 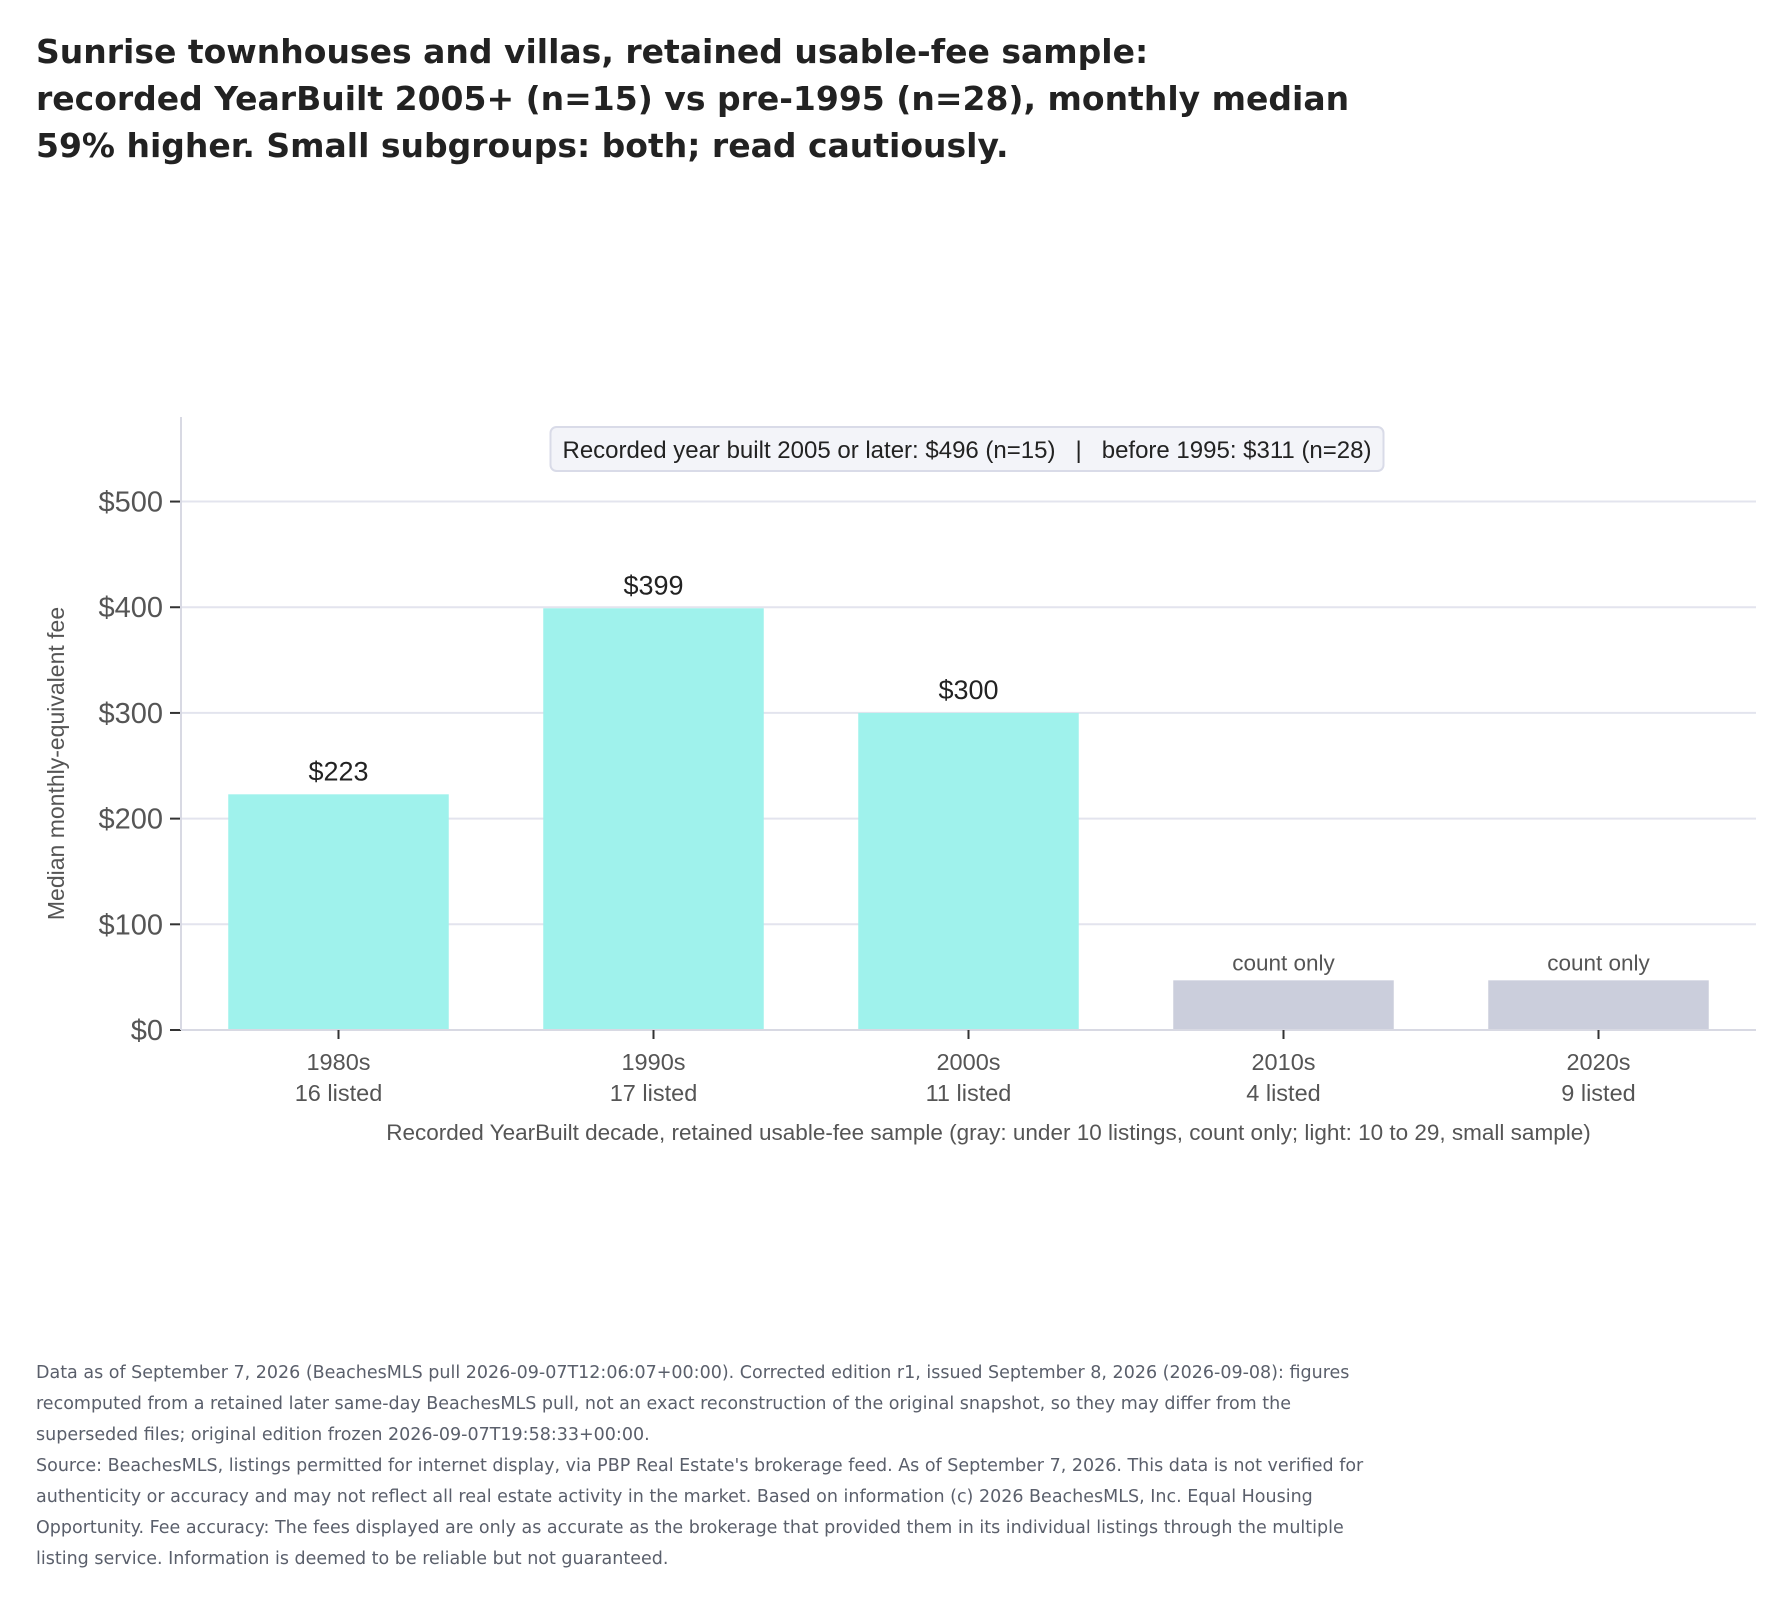 I want to click on x-tick-label-2010s: 2010s, so click(x=1283, y=1062).